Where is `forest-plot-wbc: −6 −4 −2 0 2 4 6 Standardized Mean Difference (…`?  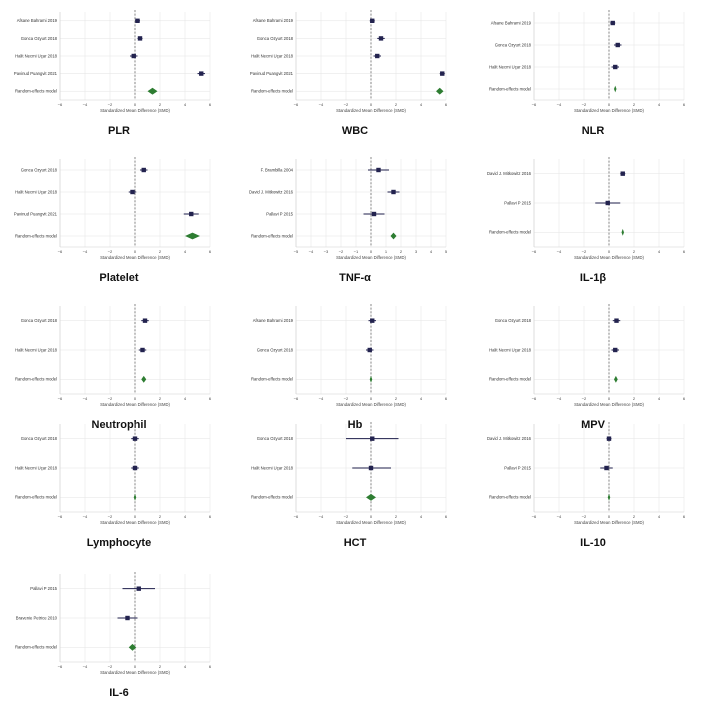
forest-plot-wbc: −6 −4 −2 0 2 4 6 Standardized Mean Difference (… is located at coordinates (349, 61).